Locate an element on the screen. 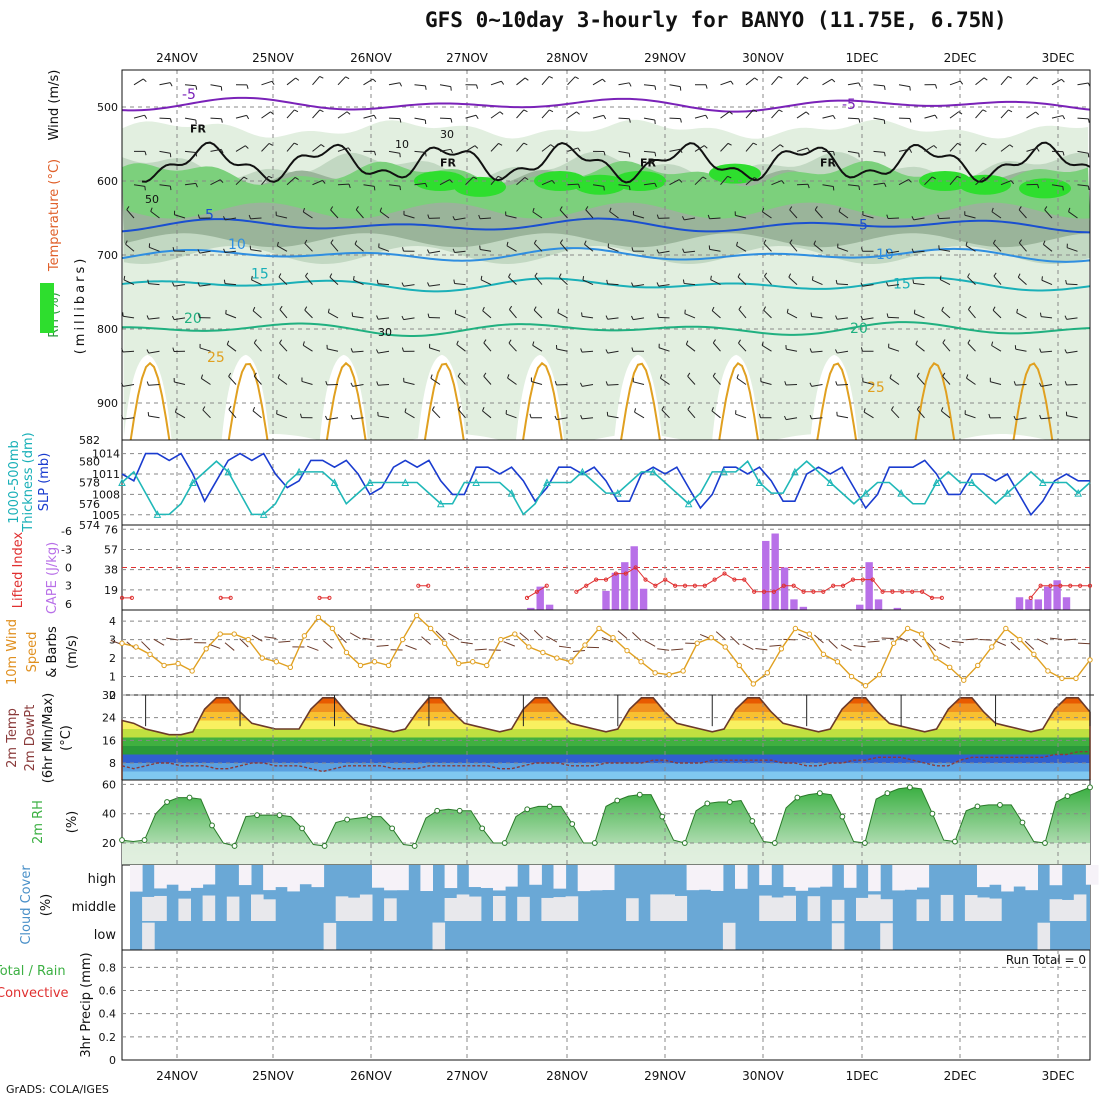 The image size is (1100, 1100). dry-column is located at coordinates (147, 397).